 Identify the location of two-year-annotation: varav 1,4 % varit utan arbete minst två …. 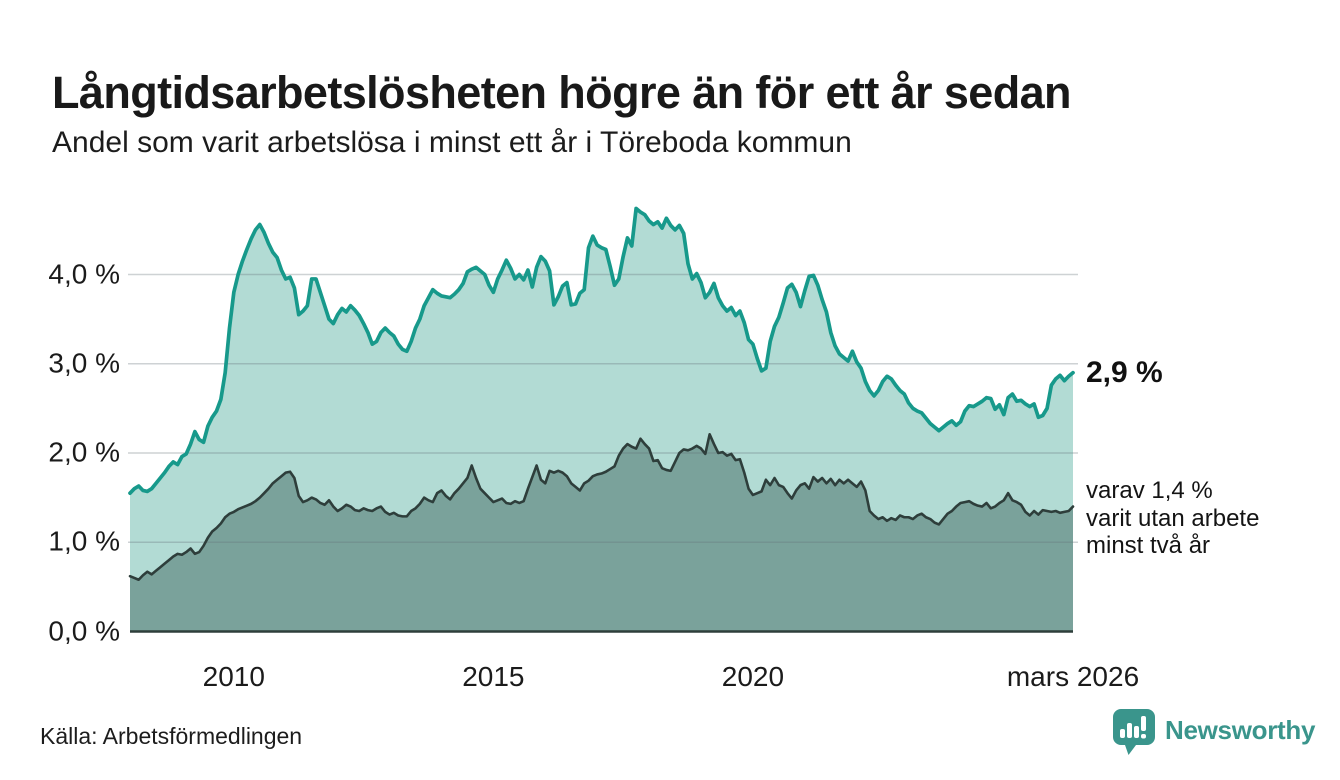
(1172, 518).